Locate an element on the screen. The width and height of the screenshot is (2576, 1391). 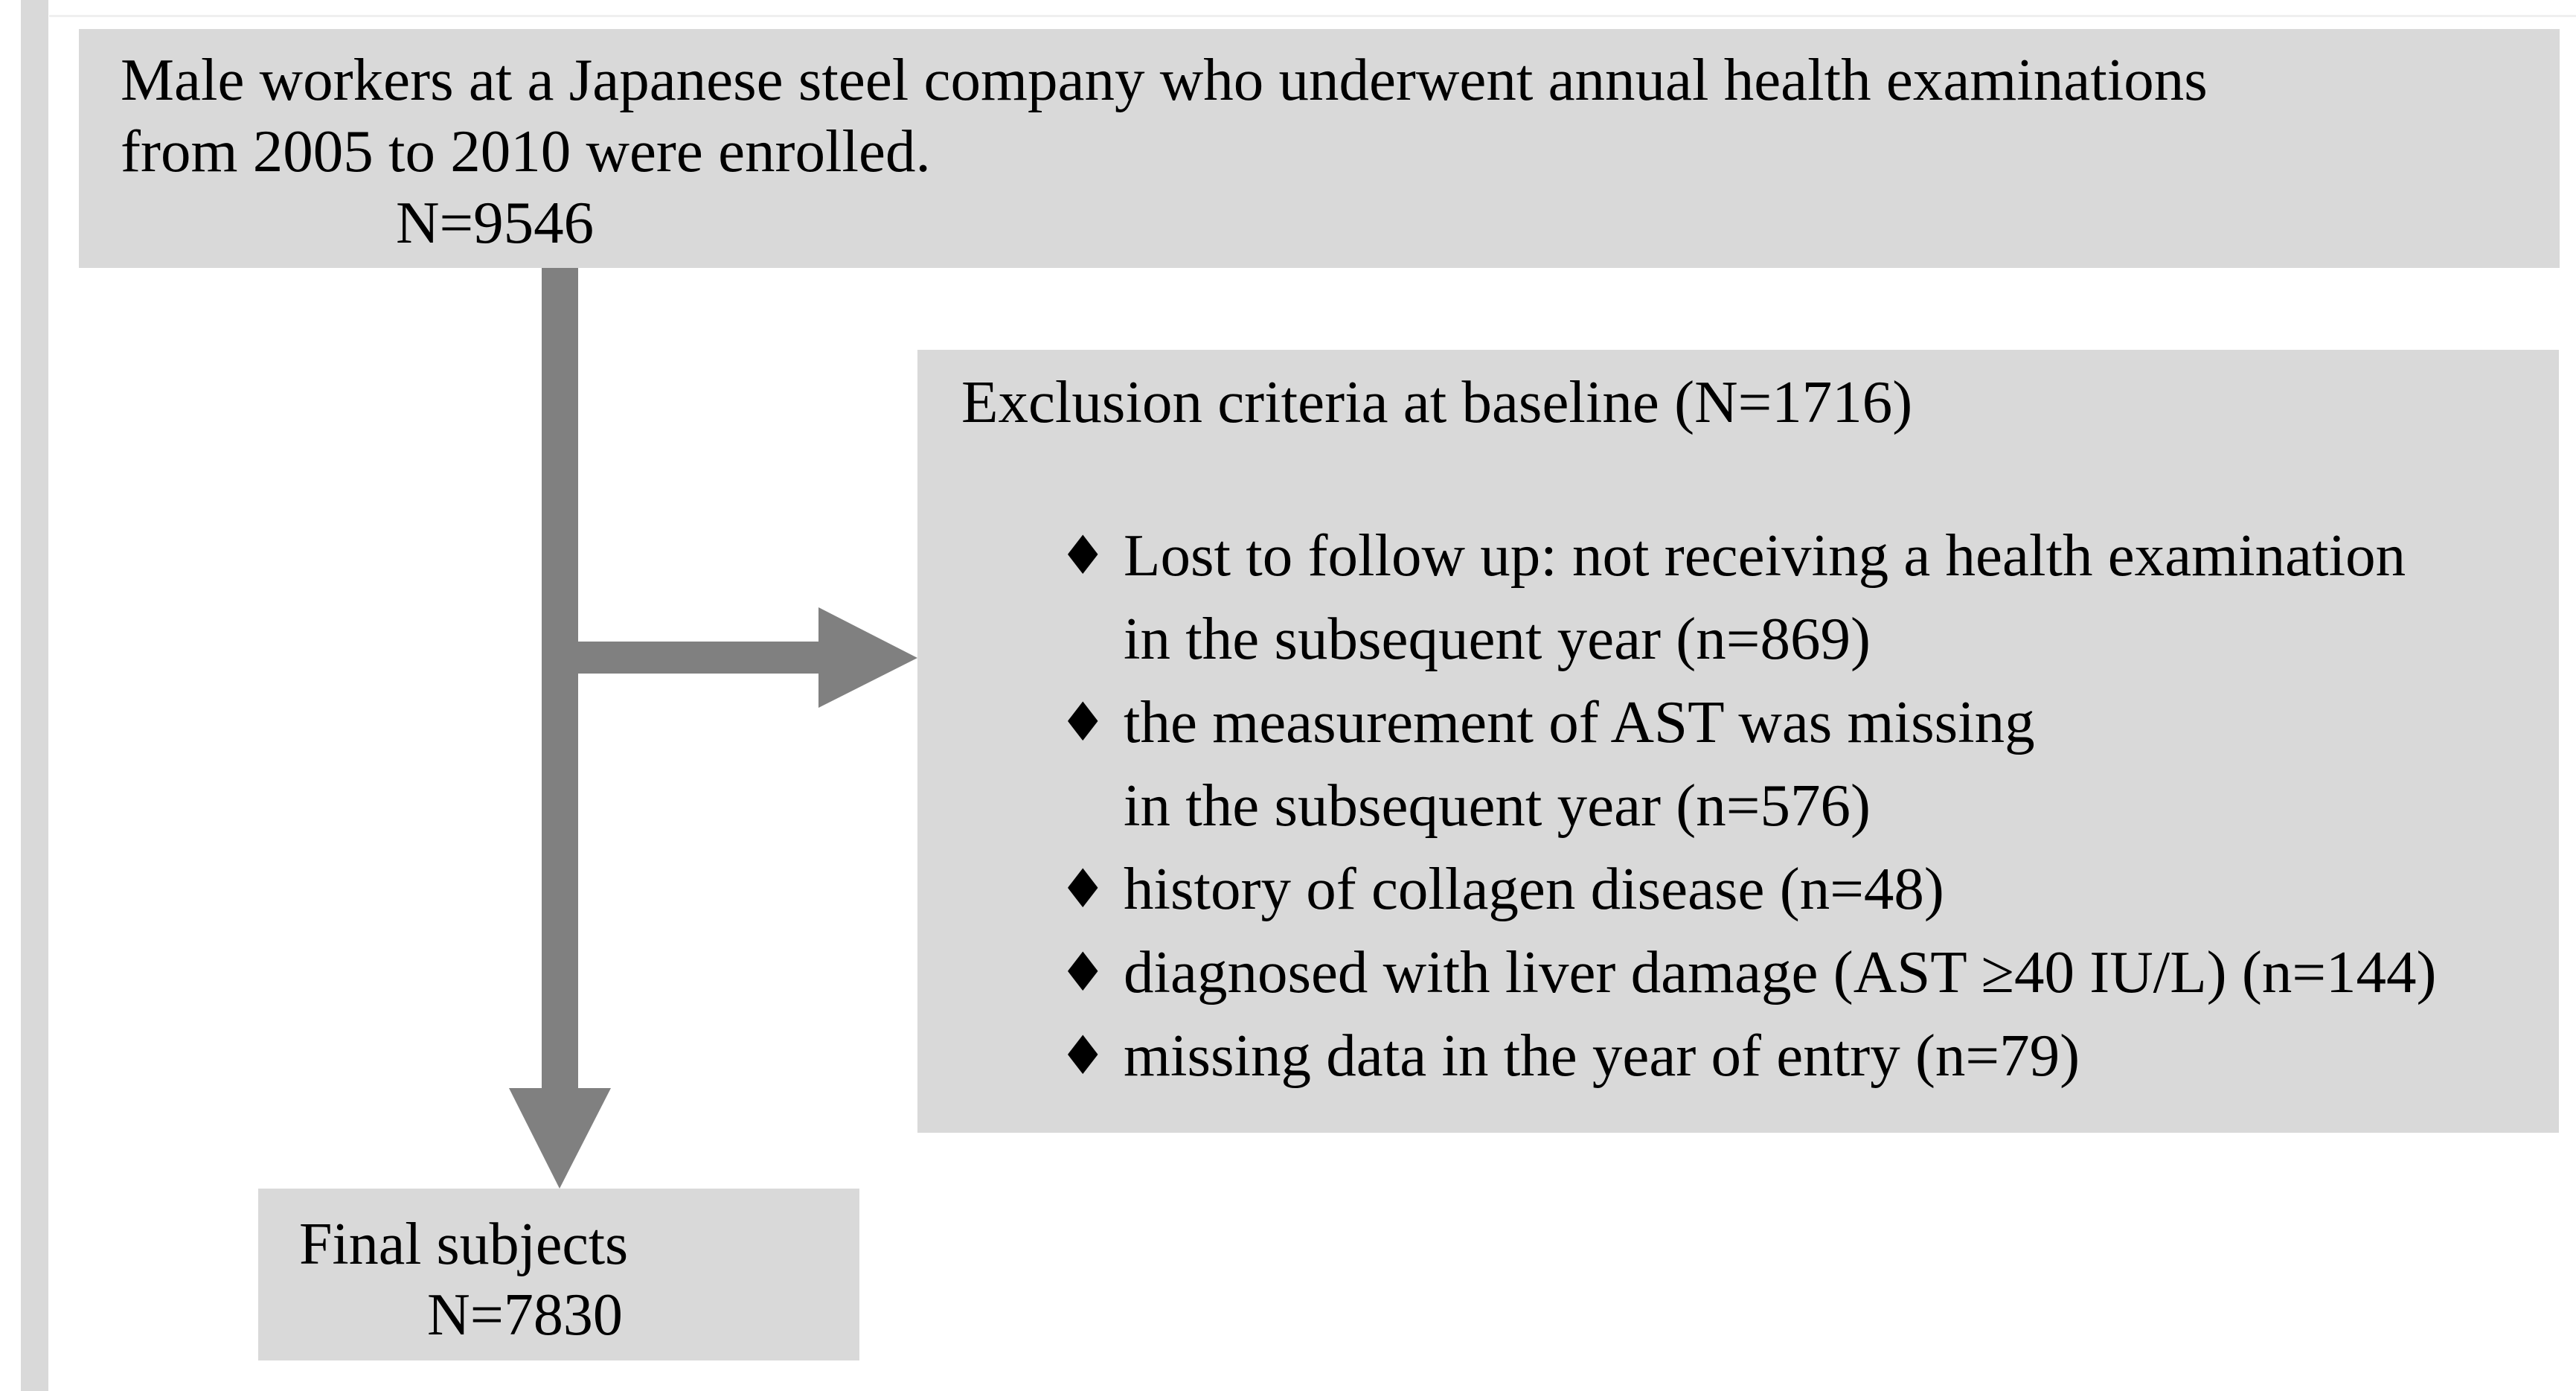
final-subjects-label: Final subjects is located at coordinates (464, 1244).